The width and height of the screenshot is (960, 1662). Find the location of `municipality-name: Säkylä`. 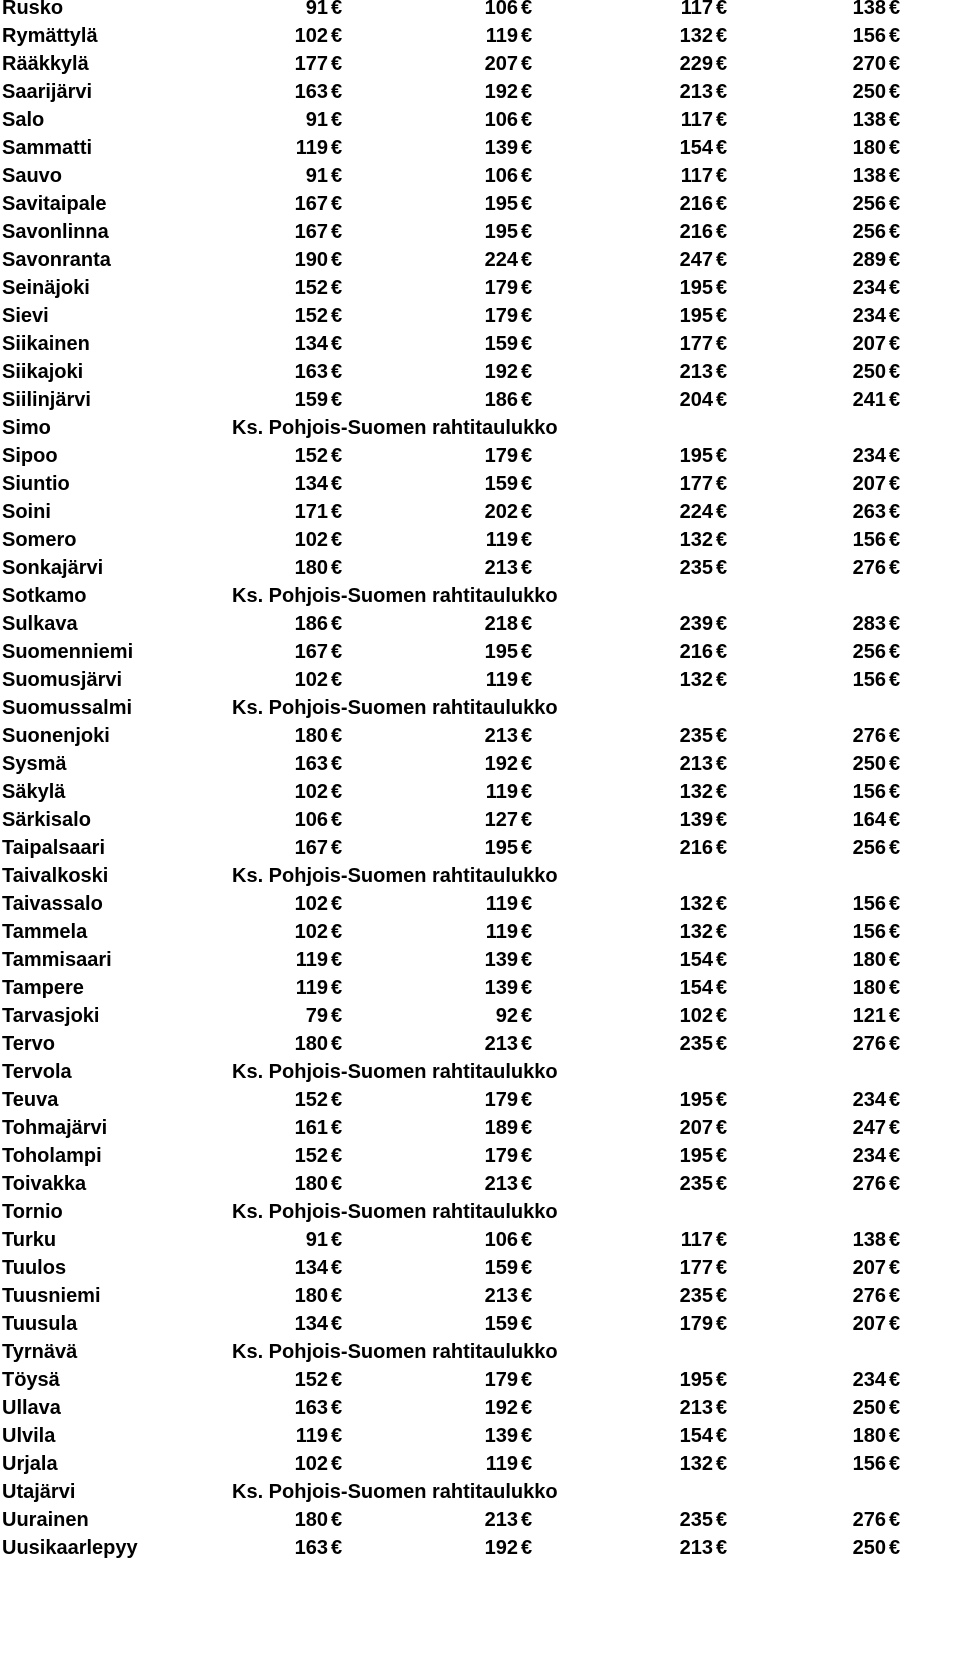

municipality-name: Säkylä is located at coordinates (34, 792).